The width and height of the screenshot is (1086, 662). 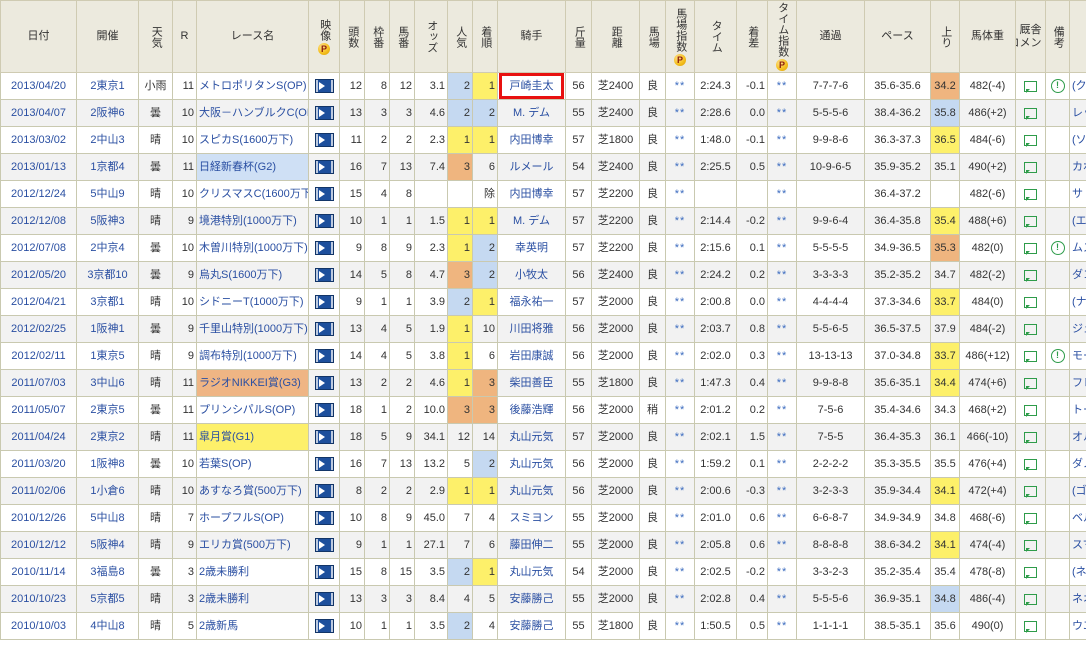 I want to click on cell-race-name: スピカS(1600万下), so click(x=252, y=140).